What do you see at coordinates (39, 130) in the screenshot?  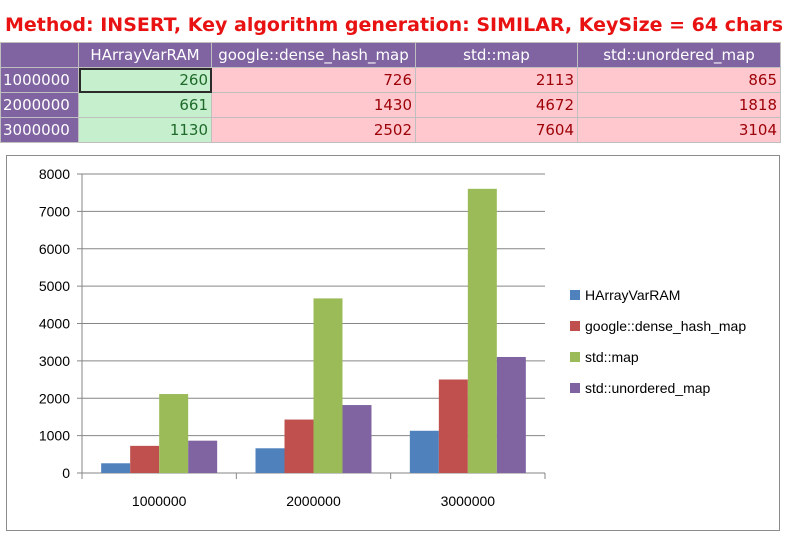 I see `row-header: 3000000` at bounding box center [39, 130].